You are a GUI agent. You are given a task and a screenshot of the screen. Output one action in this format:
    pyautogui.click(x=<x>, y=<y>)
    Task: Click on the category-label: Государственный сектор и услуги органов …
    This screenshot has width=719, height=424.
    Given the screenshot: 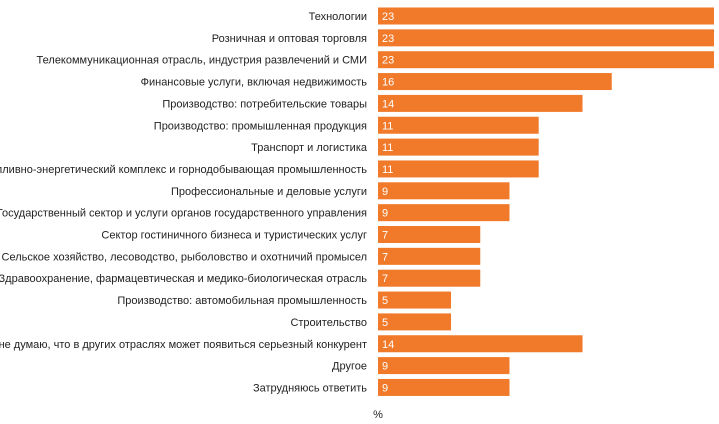 What is the action you would take?
    pyautogui.click(x=183, y=214)
    